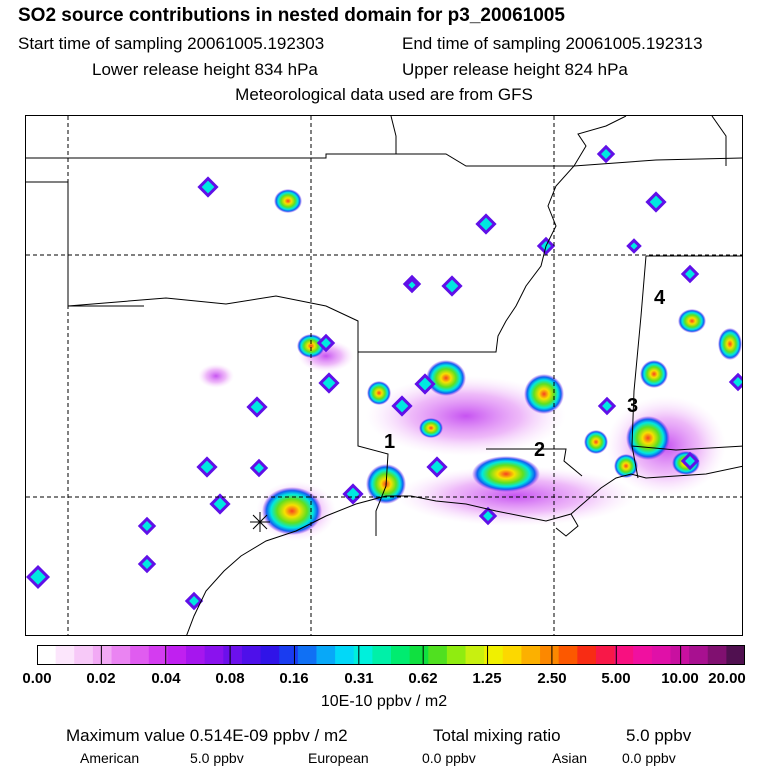  Describe the element at coordinates (727, 678) in the screenshot. I see `colorbar-tick-11: 20.00` at that location.